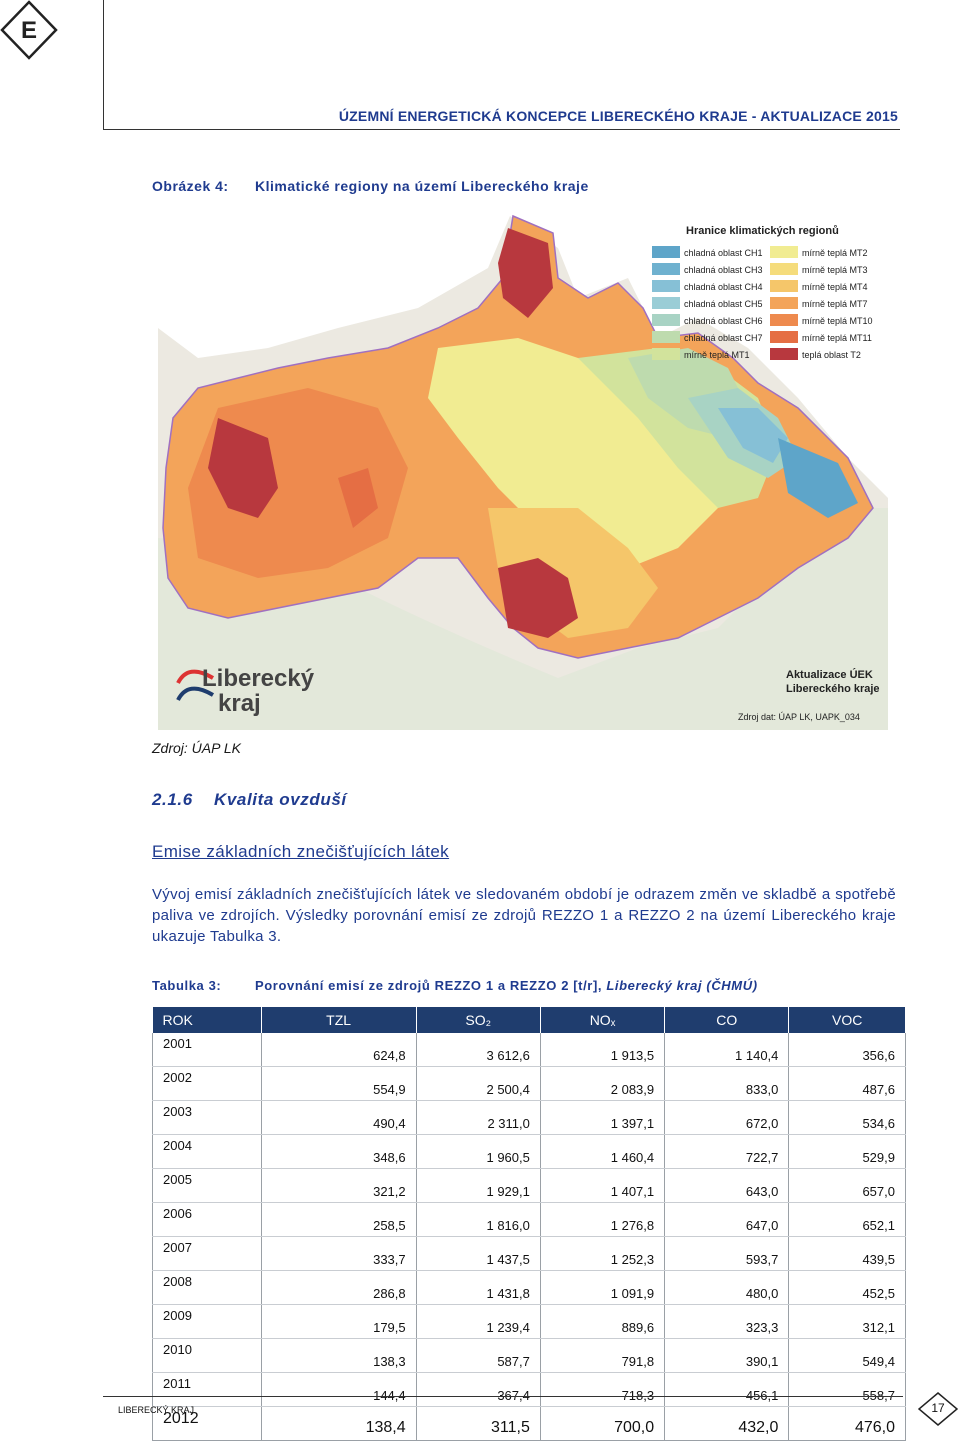 The width and height of the screenshot is (960, 1441). What do you see at coordinates (529, 1151) in the screenshot?
I see `table-row: 2004 348,6 1 960,5 1 460,4 722,7 529,9` at bounding box center [529, 1151].